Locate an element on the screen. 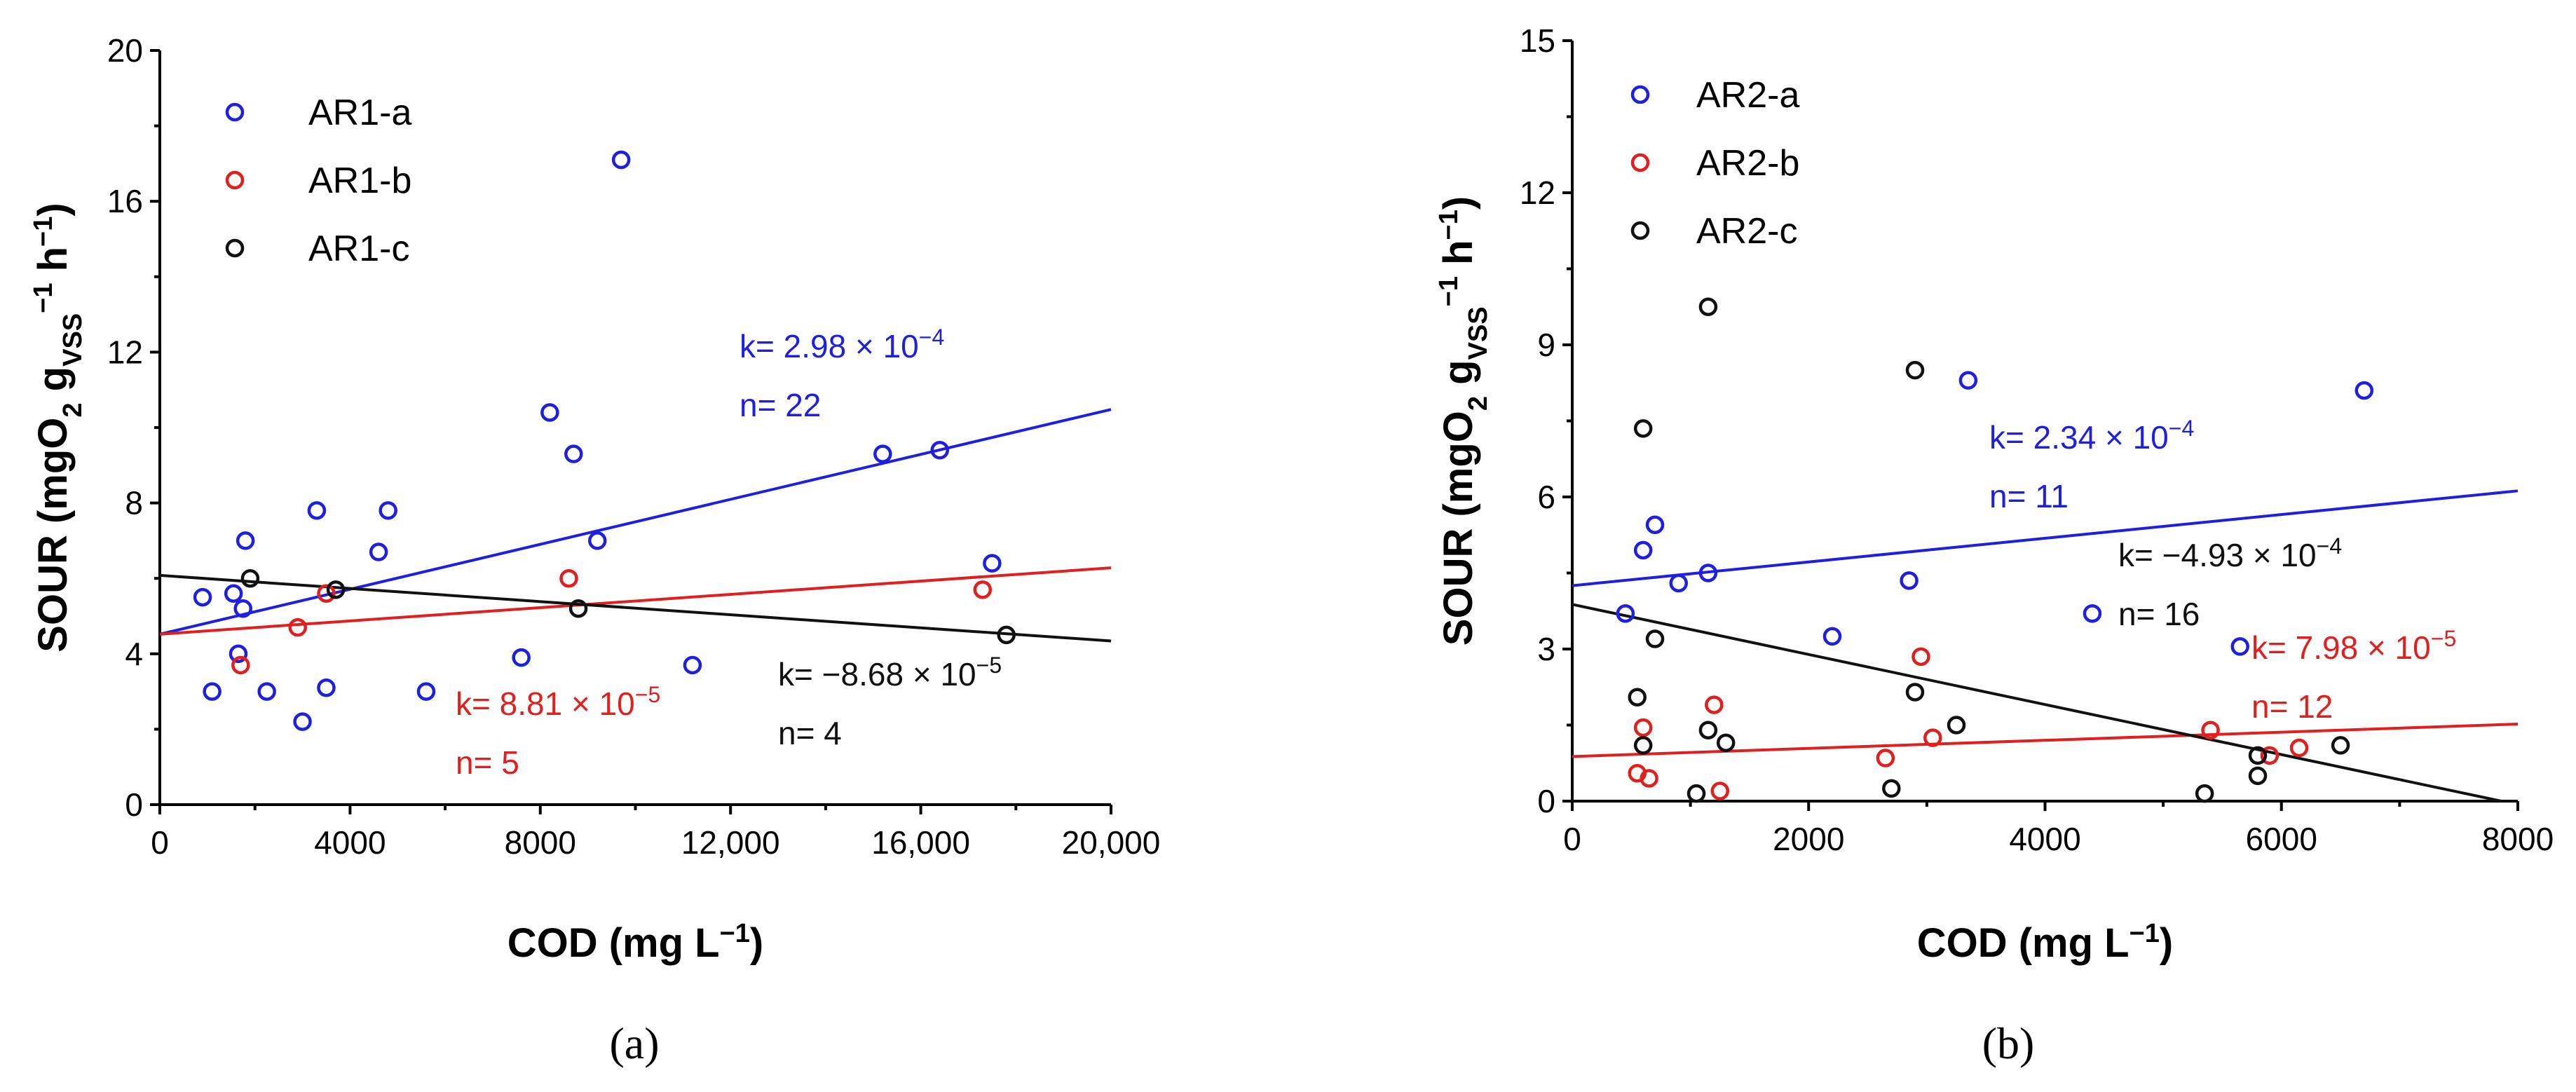 The height and width of the screenshot is (1092, 2576). legend-marker-AR2-c is located at coordinates (1640, 230).